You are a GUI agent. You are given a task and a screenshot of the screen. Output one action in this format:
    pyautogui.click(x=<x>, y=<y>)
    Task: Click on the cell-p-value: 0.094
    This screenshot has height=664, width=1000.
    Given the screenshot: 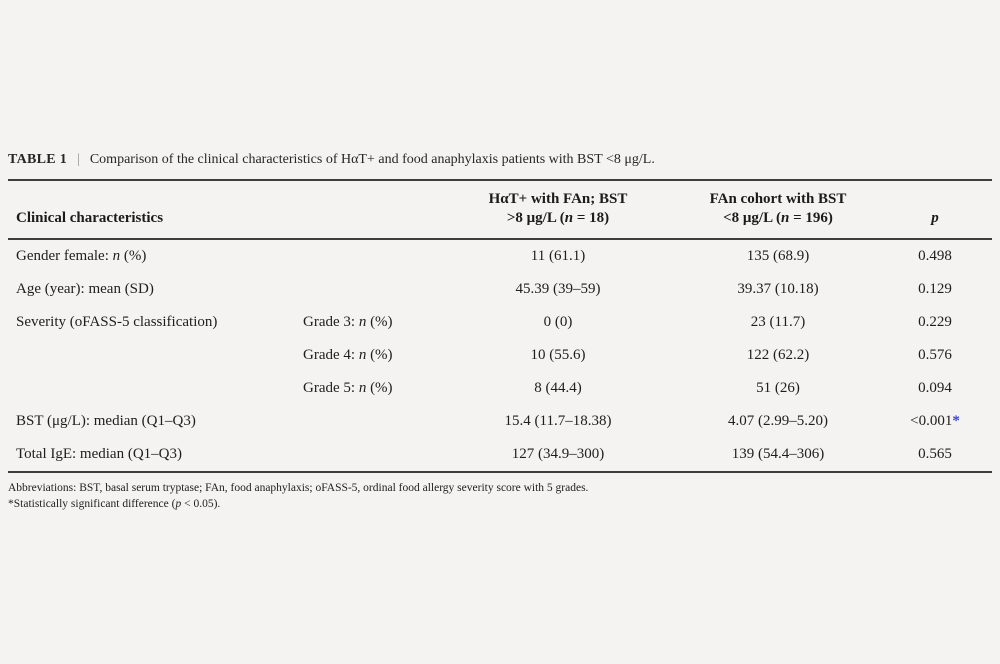 What is the action you would take?
    pyautogui.click(x=935, y=388)
    